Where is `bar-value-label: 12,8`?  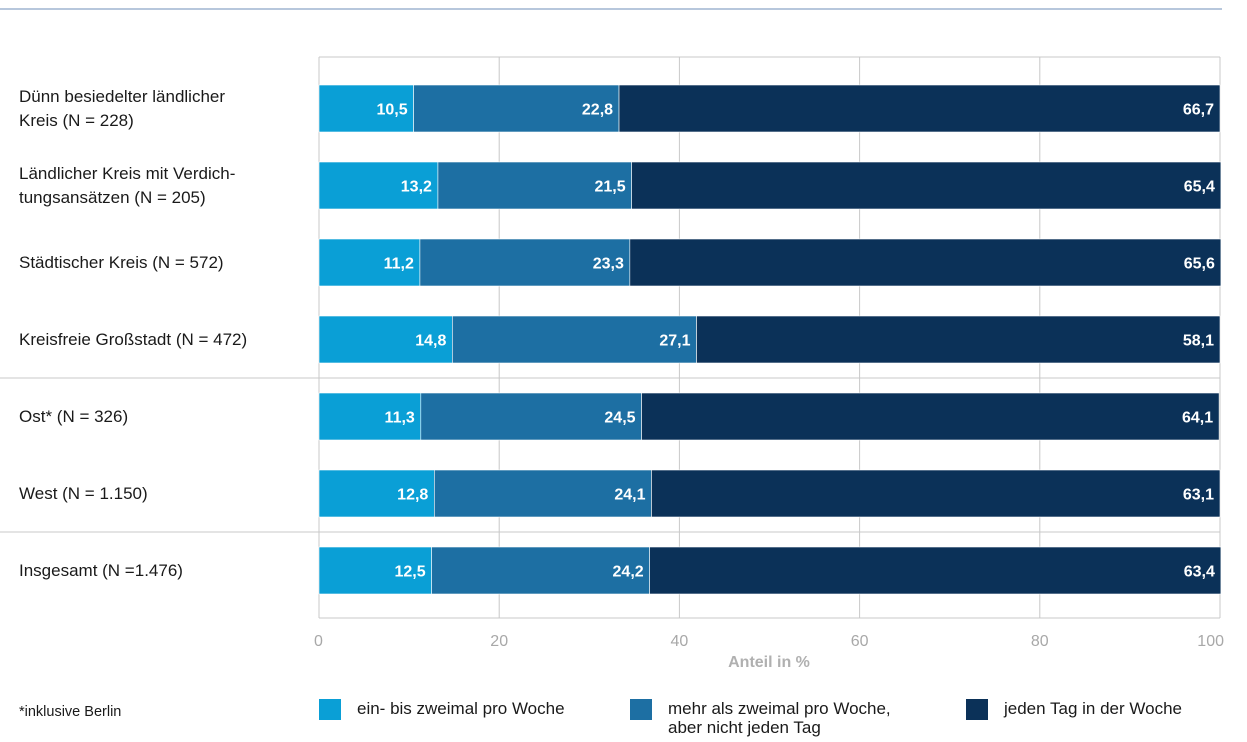
bar-value-label: 12,8 is located at coordinates (412, 495).